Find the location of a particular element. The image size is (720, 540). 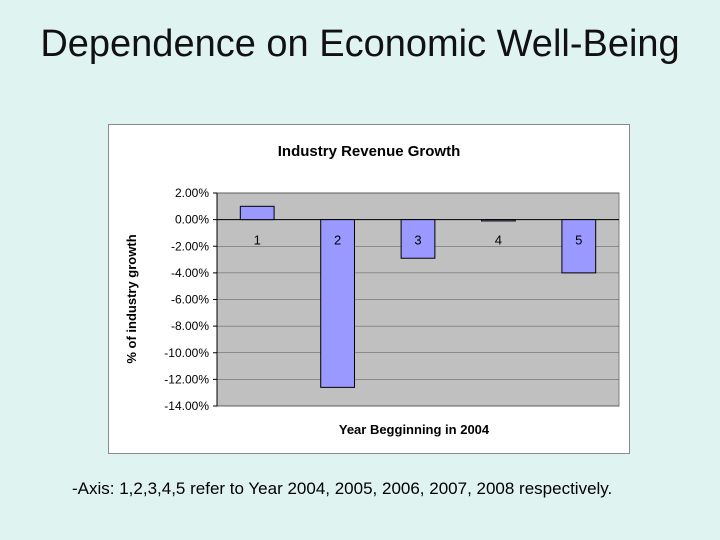

y-tick-label: -2.00% is located at coordinates (190, 246).